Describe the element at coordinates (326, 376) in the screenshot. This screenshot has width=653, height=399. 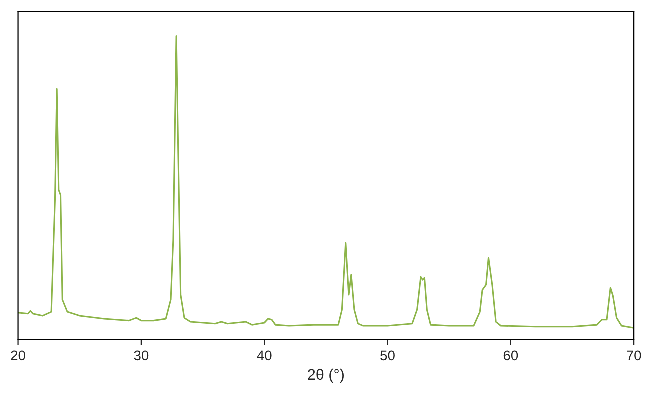
I see `x-axis-title: 2θ (°)` at that location.